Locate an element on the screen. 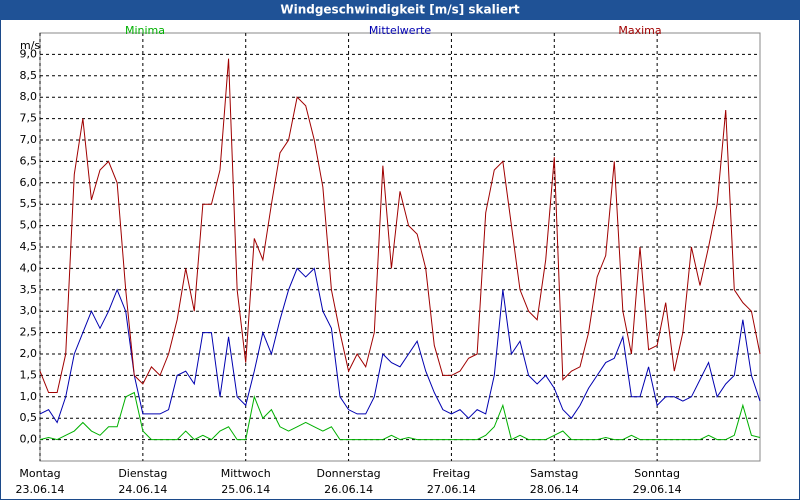 This screenshot has height=500, width=800. x-tick-date: 24.06.14 is located at coordinates (142, 489).